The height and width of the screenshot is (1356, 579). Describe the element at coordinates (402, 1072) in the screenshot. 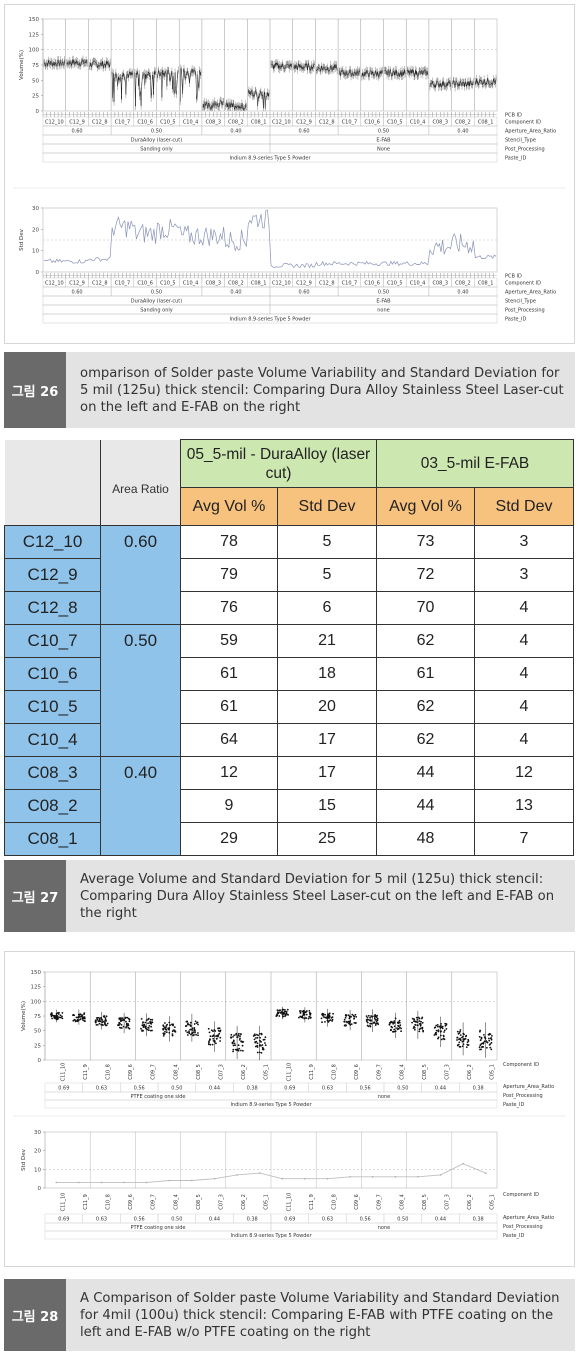

I see `component-label: C08_4` at that location.